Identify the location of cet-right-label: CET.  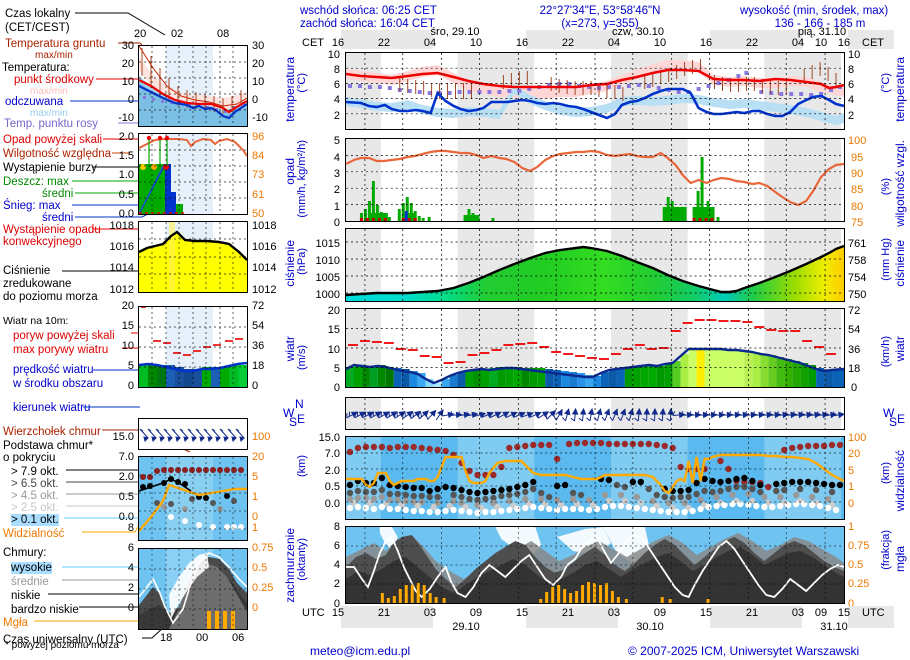
(873, 43).